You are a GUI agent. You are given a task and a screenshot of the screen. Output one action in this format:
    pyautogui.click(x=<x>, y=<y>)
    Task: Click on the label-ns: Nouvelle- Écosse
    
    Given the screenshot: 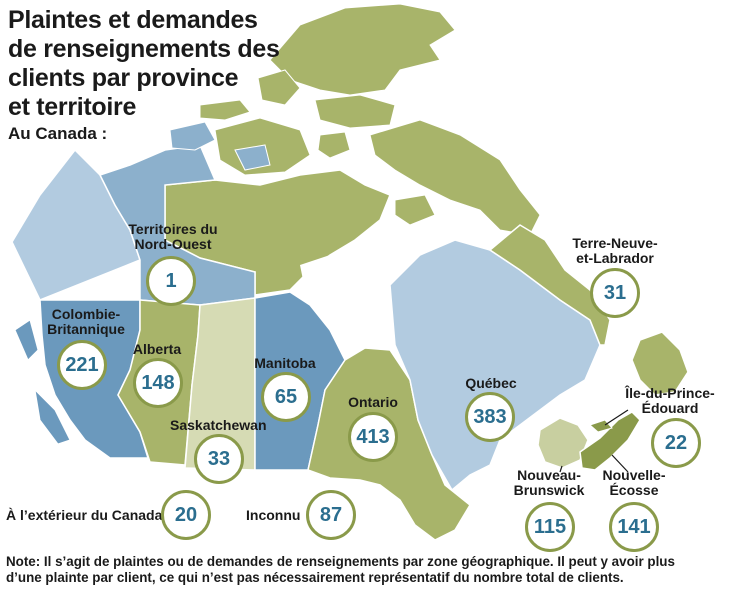 What is the action you would take?
    pyautogui.click(x=634, y=482)
    